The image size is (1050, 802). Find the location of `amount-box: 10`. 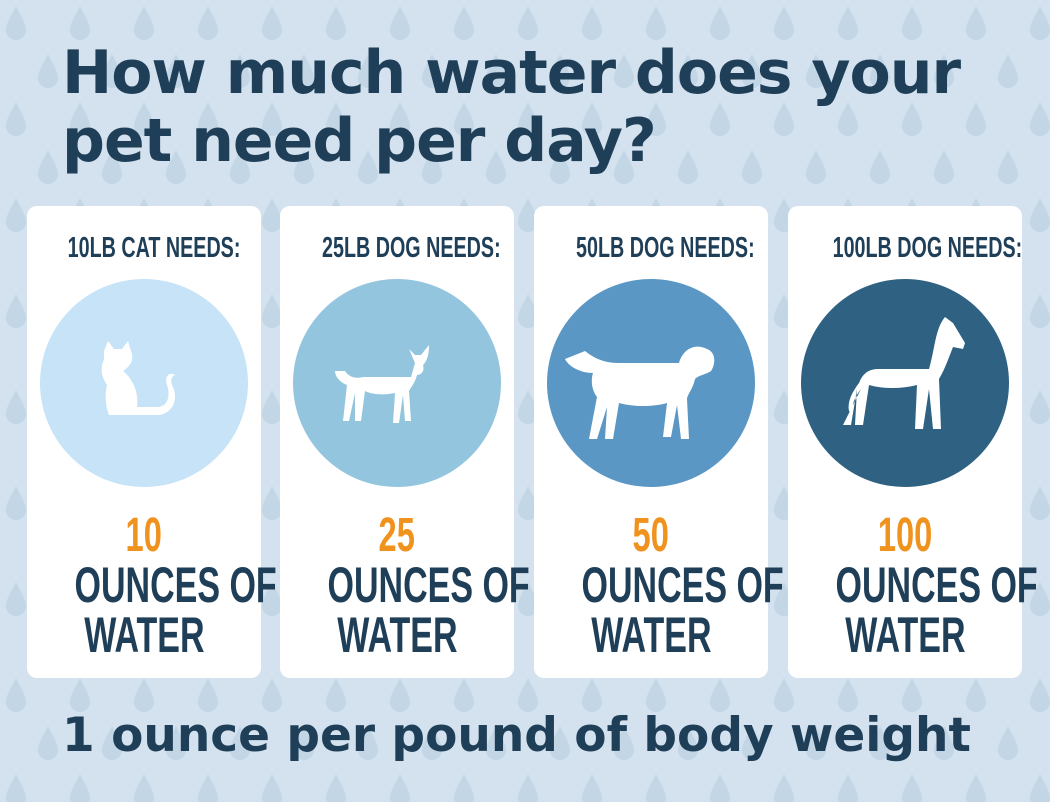

amount-box: 10 is located at coordinates (144, 535).